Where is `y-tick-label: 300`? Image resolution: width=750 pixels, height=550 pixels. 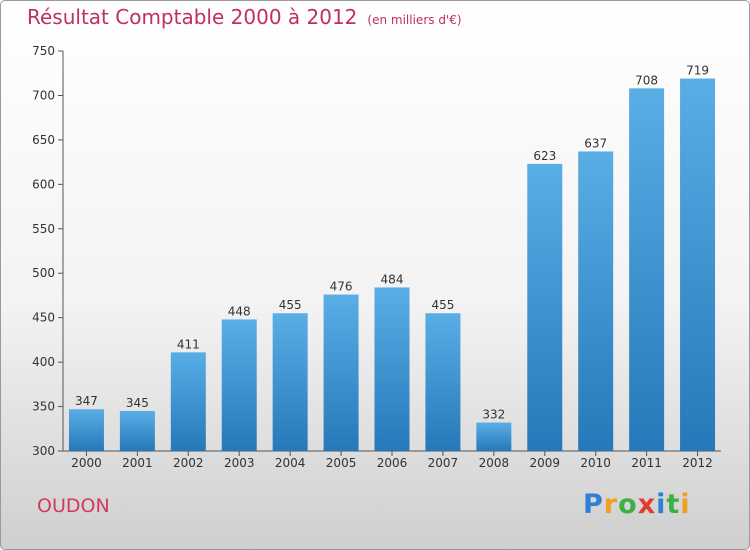 y-tick-label: 300 is located at coordinates (43, 451).